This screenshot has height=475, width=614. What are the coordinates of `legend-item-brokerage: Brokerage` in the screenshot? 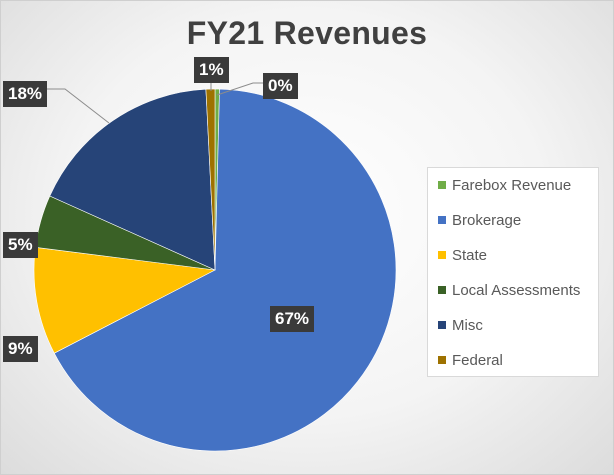 It's located at (479, 220).